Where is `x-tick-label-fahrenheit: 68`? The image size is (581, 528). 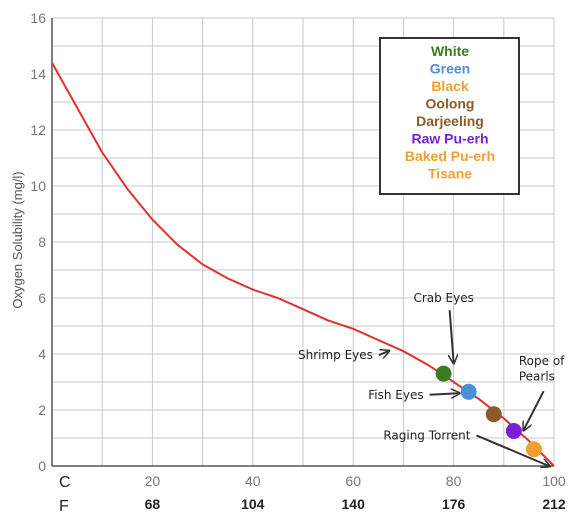 x-tick-label-fahrenheit: 68 is located at coordinates (153, 504).